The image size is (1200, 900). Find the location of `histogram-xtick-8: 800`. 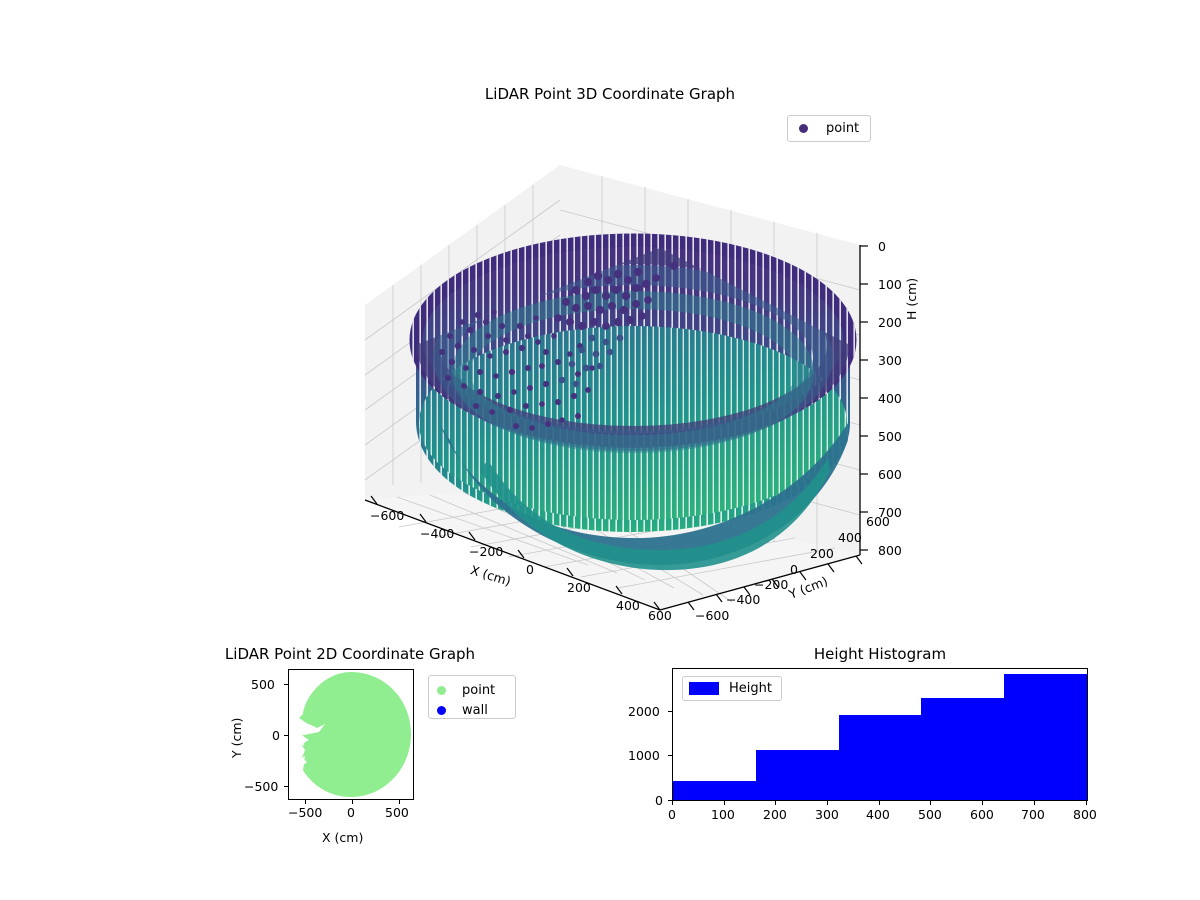

histogram-xtick-8: 800 is located at coordinates (1085, 814).